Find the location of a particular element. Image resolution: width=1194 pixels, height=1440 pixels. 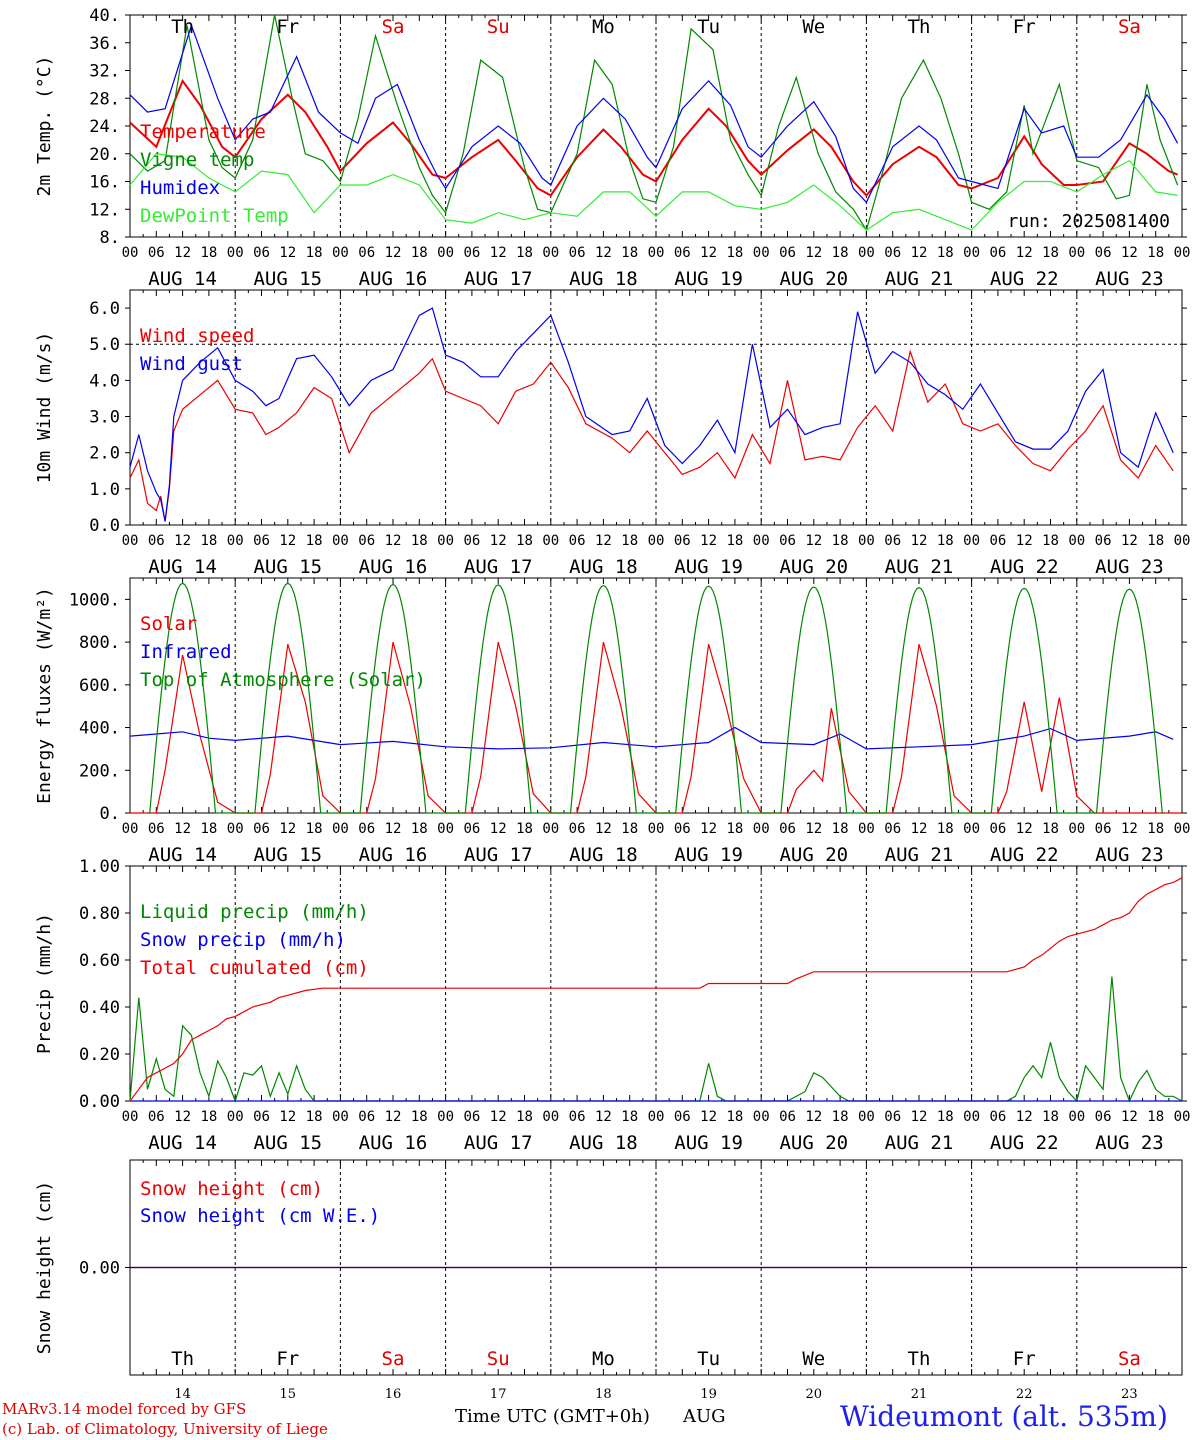

y-tick-label: 0.60 is located at coordinates (99, 961).